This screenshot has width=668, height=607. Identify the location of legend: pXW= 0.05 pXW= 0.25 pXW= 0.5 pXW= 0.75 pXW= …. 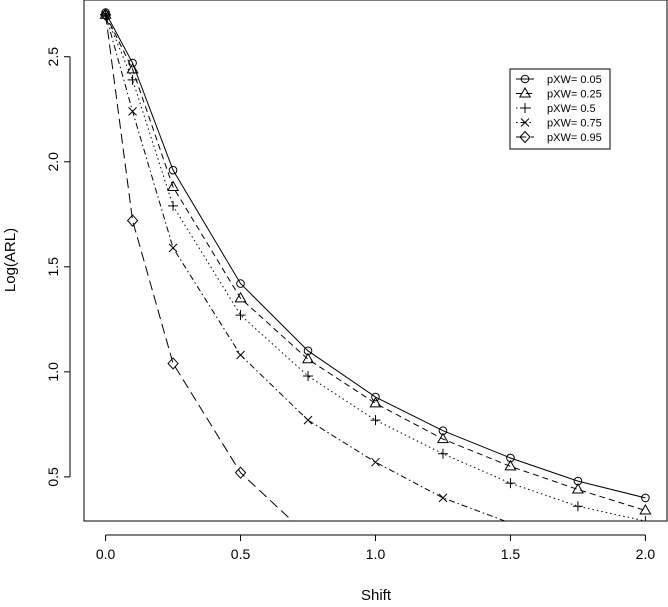
(560, 109).